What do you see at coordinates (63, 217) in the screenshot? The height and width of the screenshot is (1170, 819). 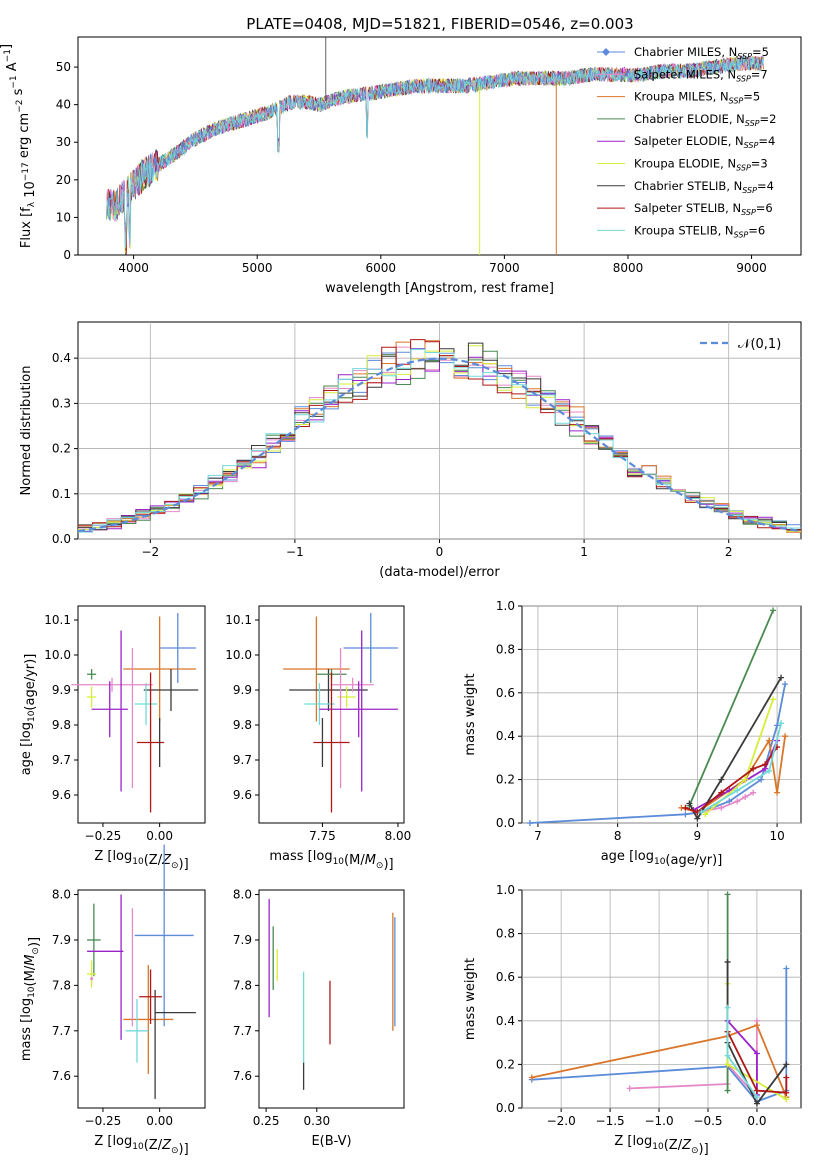 I see `y-tick-label: 10` at bounding box center [63, 217].